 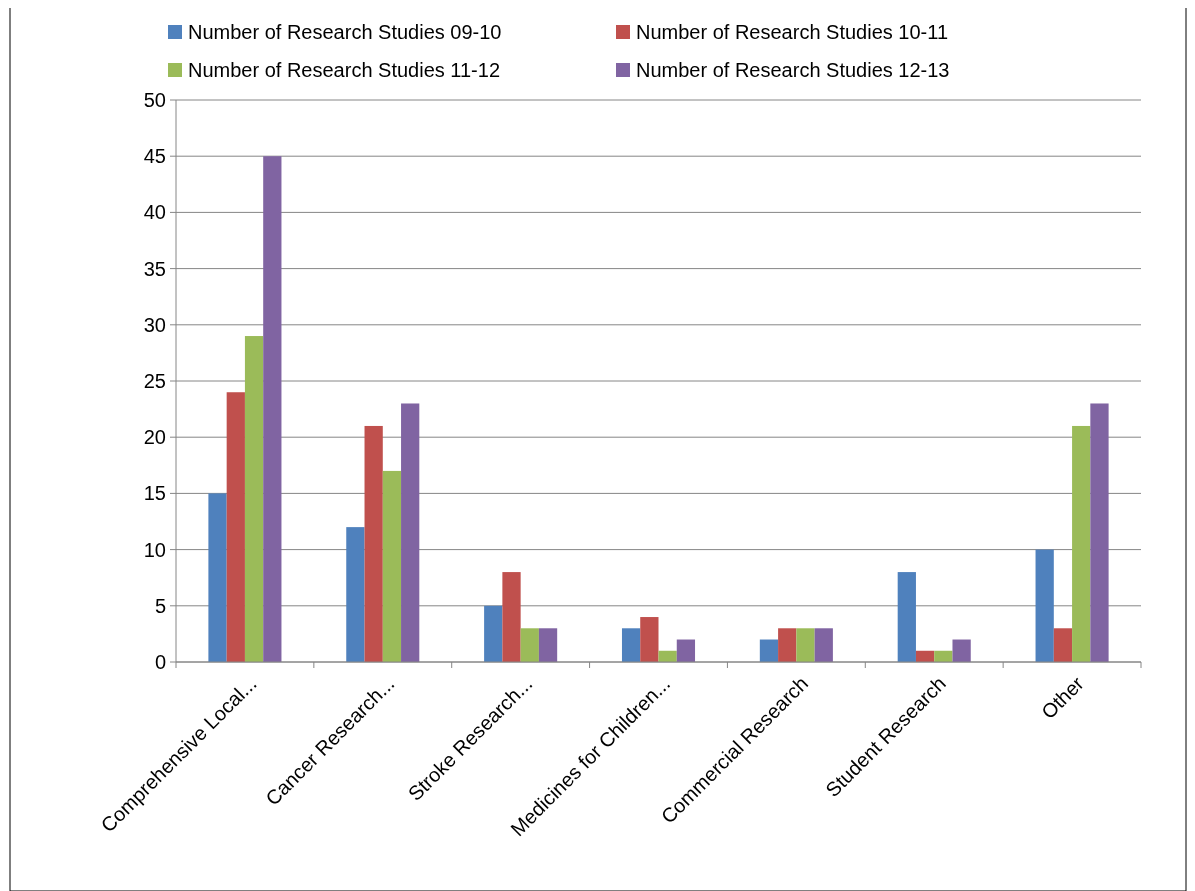 I want to click on y-tick-label: 10, so click(x=154, y=549).